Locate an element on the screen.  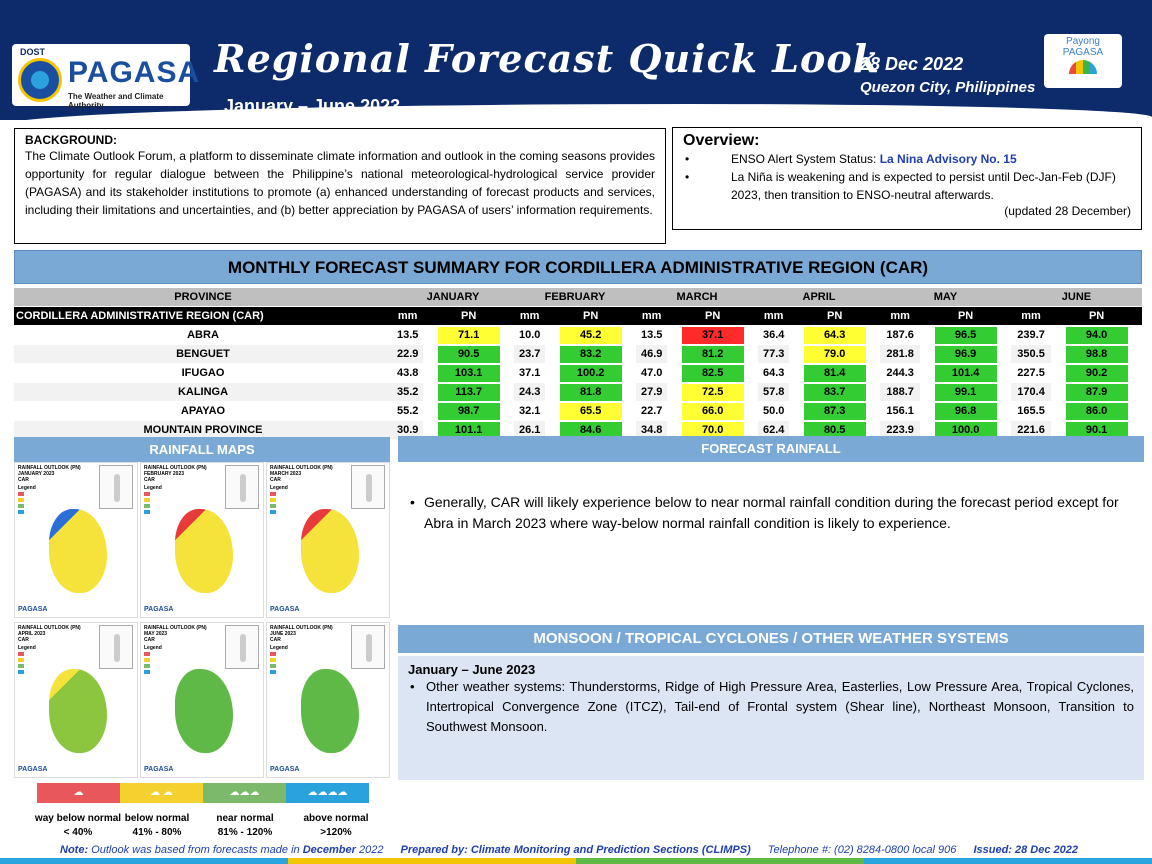
percent-normal-value: 99.1 is located at coordinates (965, 392).